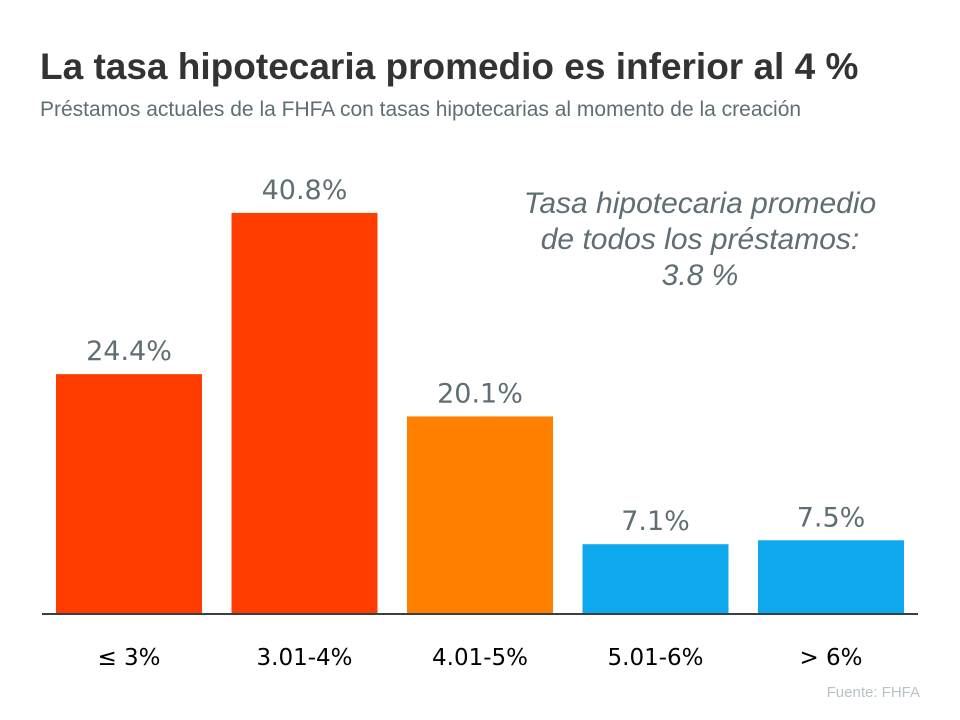  What do you see at coordinates (305, 190) in the screenshot?
I see `value-label: 40.8%` at bounding box center [305, 190].